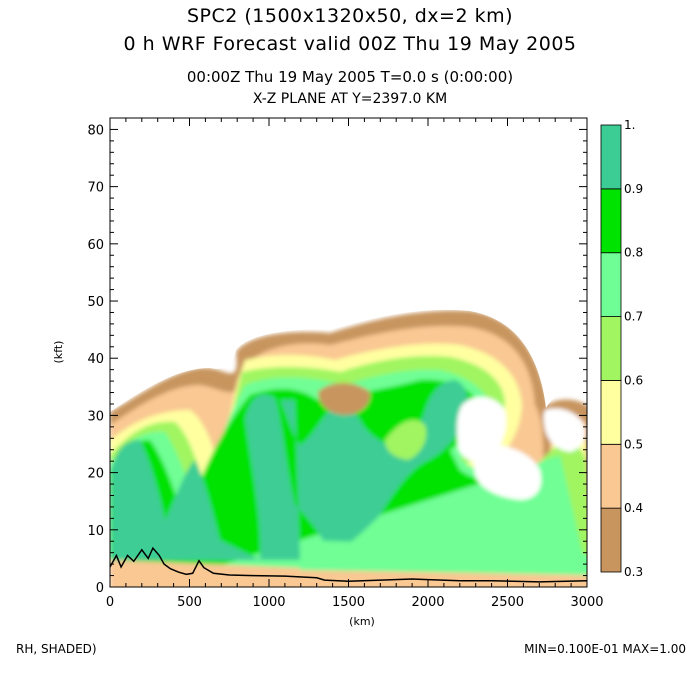 The width and height of the screenshot is (700, 700). I want to click on colorbar: 0.3 0.4 0.5 0.6 0.7 0.8 0.9 1., so click(621, 348).